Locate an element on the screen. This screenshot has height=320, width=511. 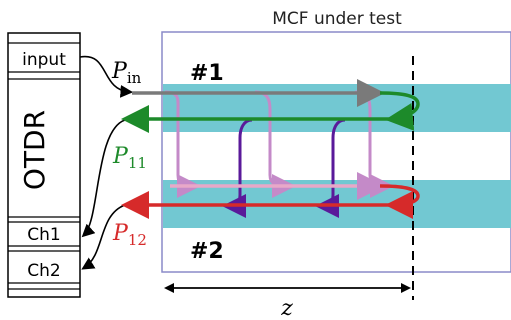
ch1-connector-arrow is located at coordinates (103, 178).